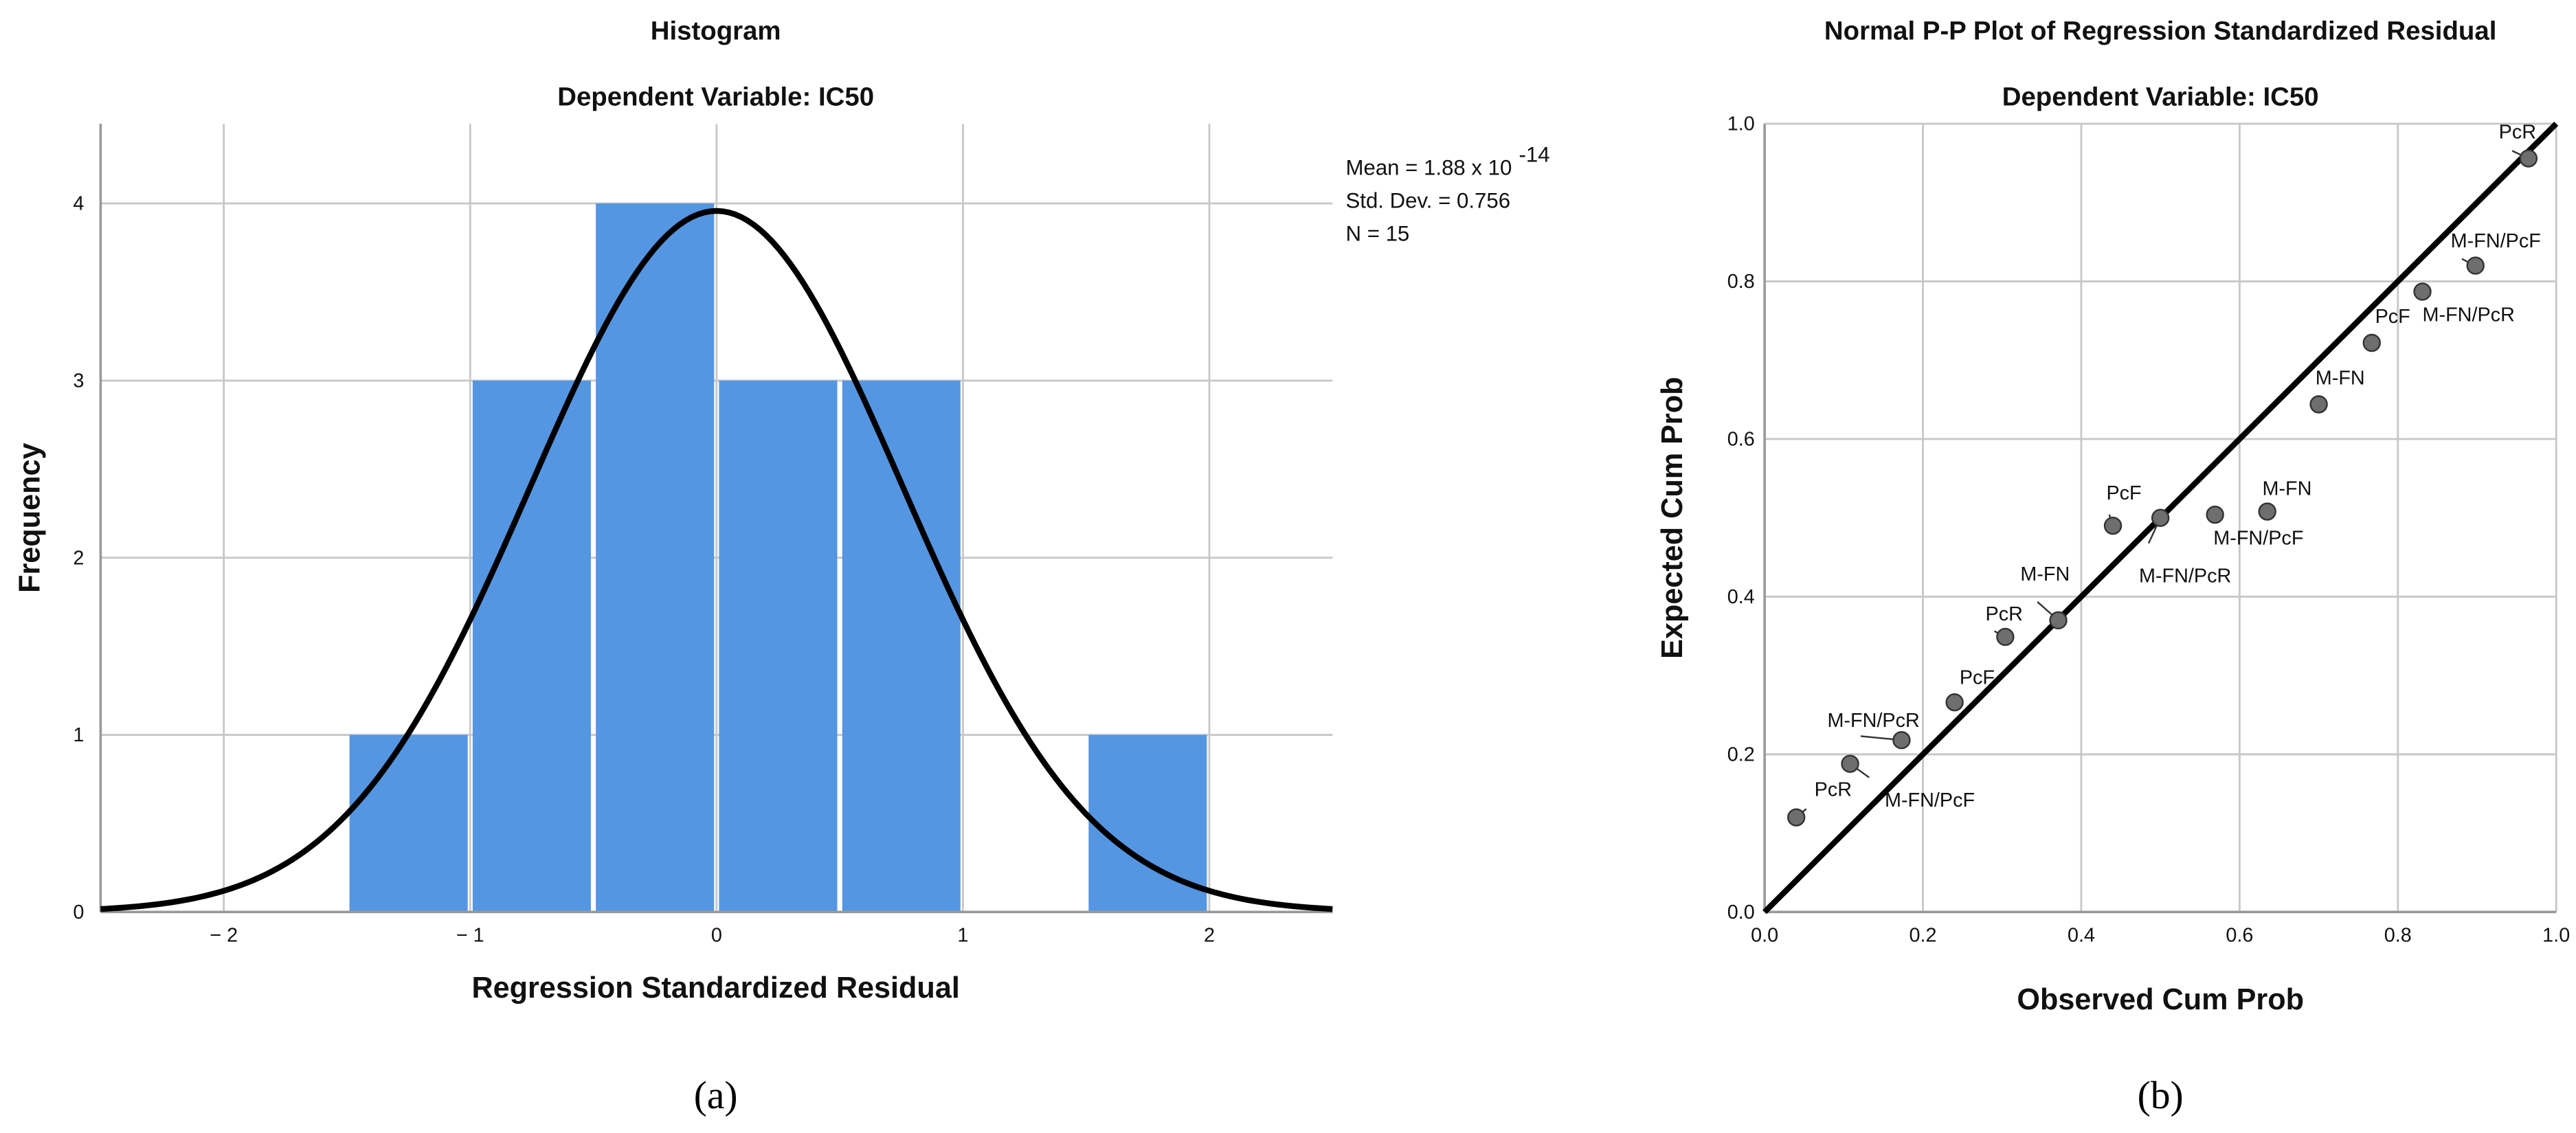 This screenshot has height=1133, width=2576. Describe the element at coordinates (470, 936) in the screenshot. I see `x-tick-label: − 1` at that location.